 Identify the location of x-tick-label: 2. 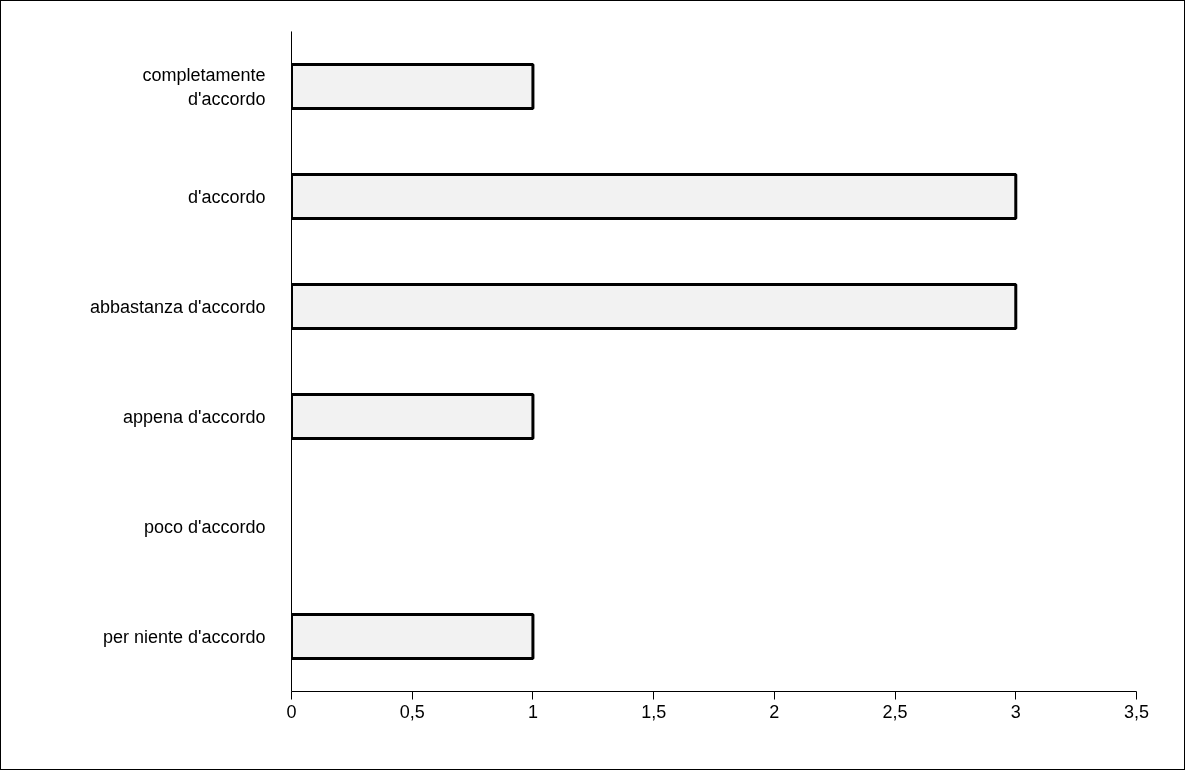
(774, 711).